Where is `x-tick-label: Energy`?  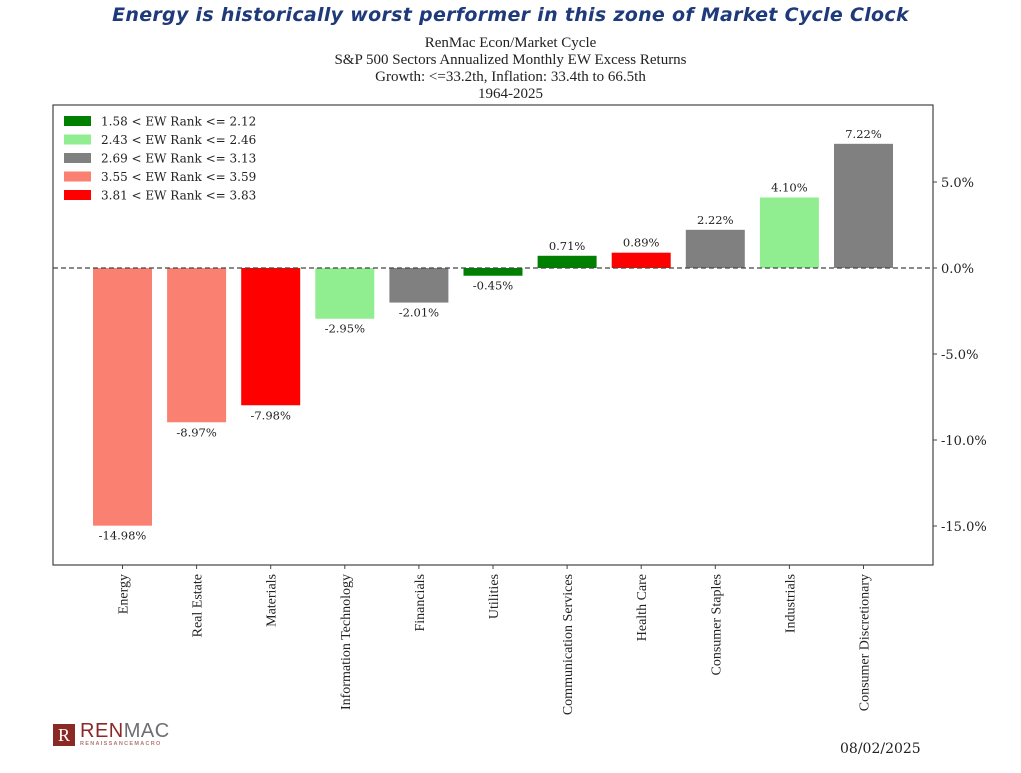 x-tick-label: Energy is located at coordinates (124, 594).